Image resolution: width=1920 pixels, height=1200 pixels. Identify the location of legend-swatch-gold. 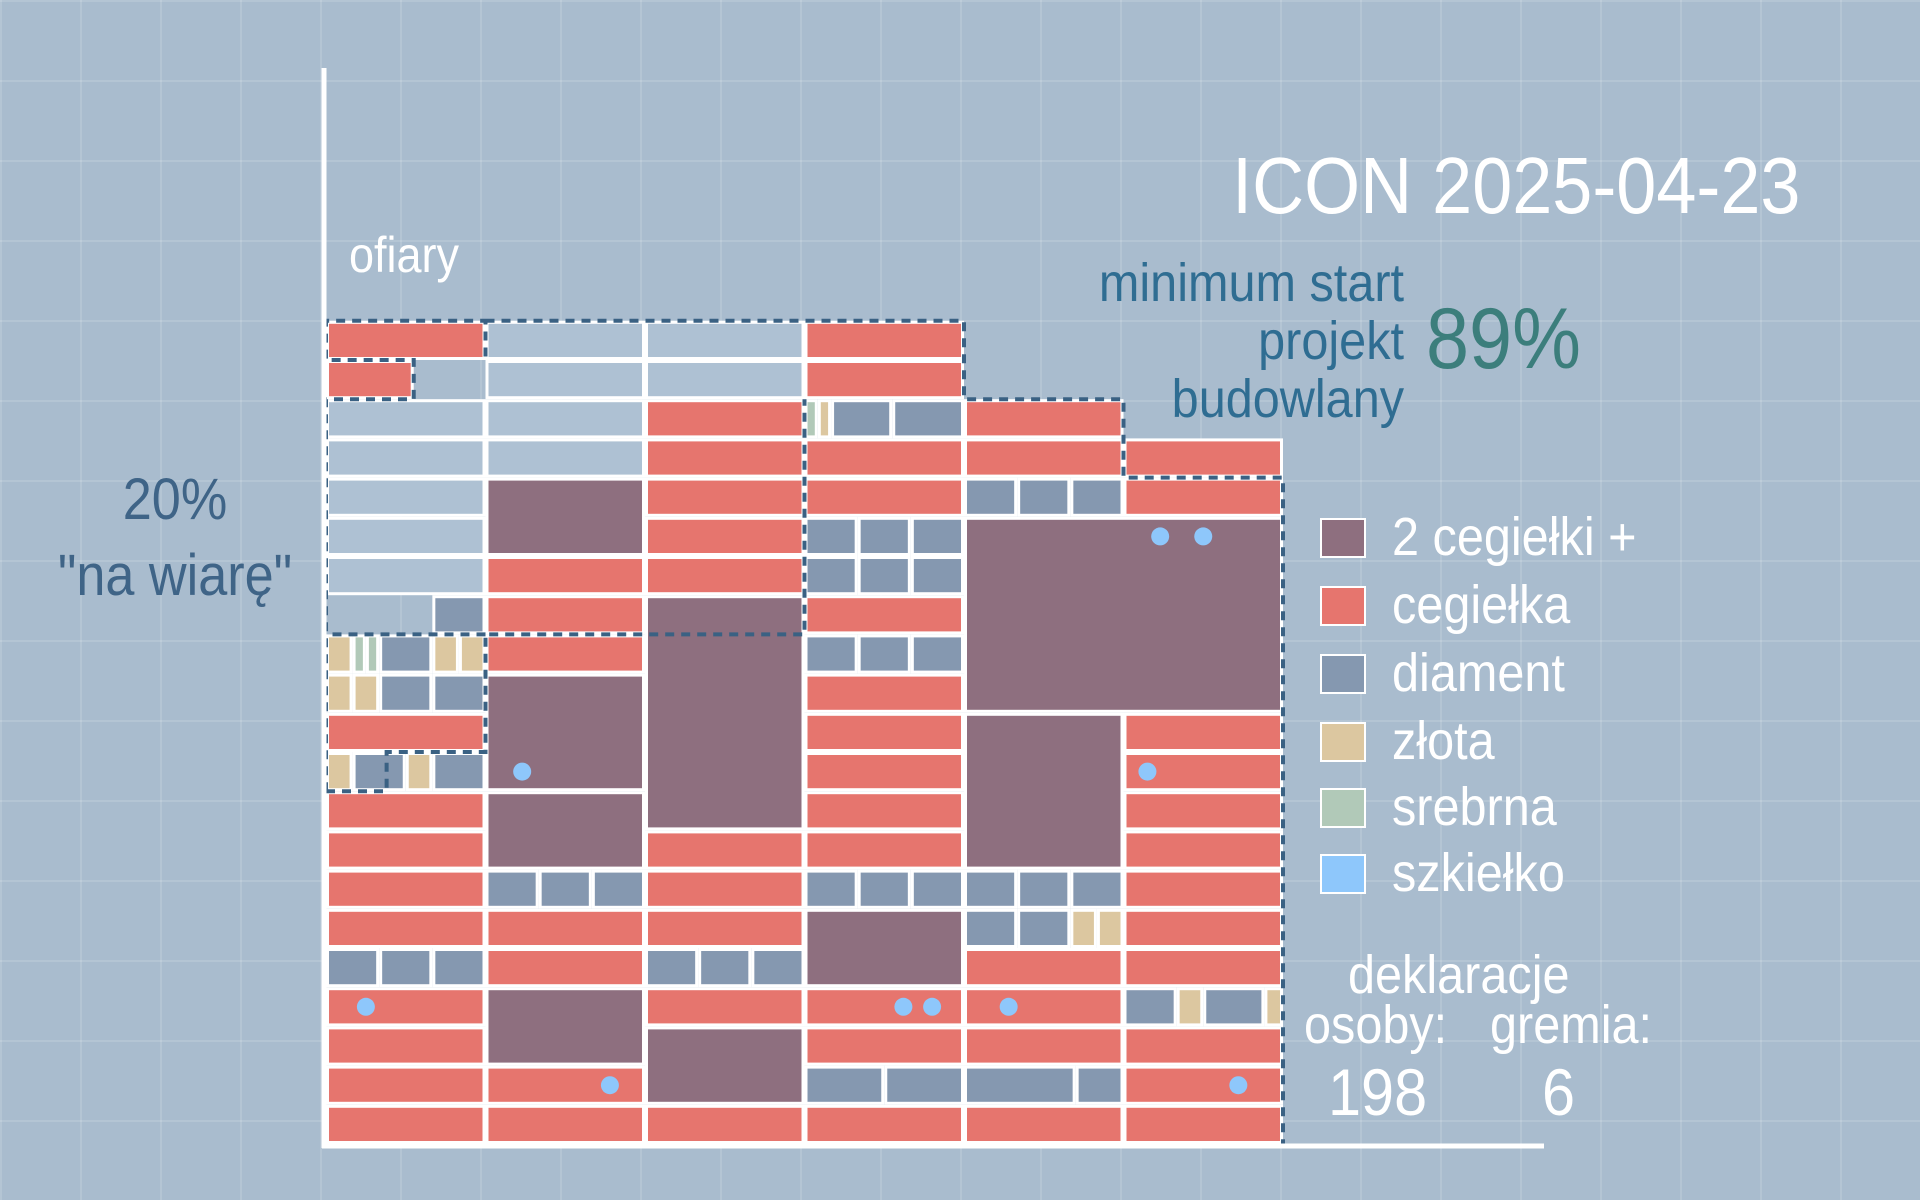
(1343, 742).